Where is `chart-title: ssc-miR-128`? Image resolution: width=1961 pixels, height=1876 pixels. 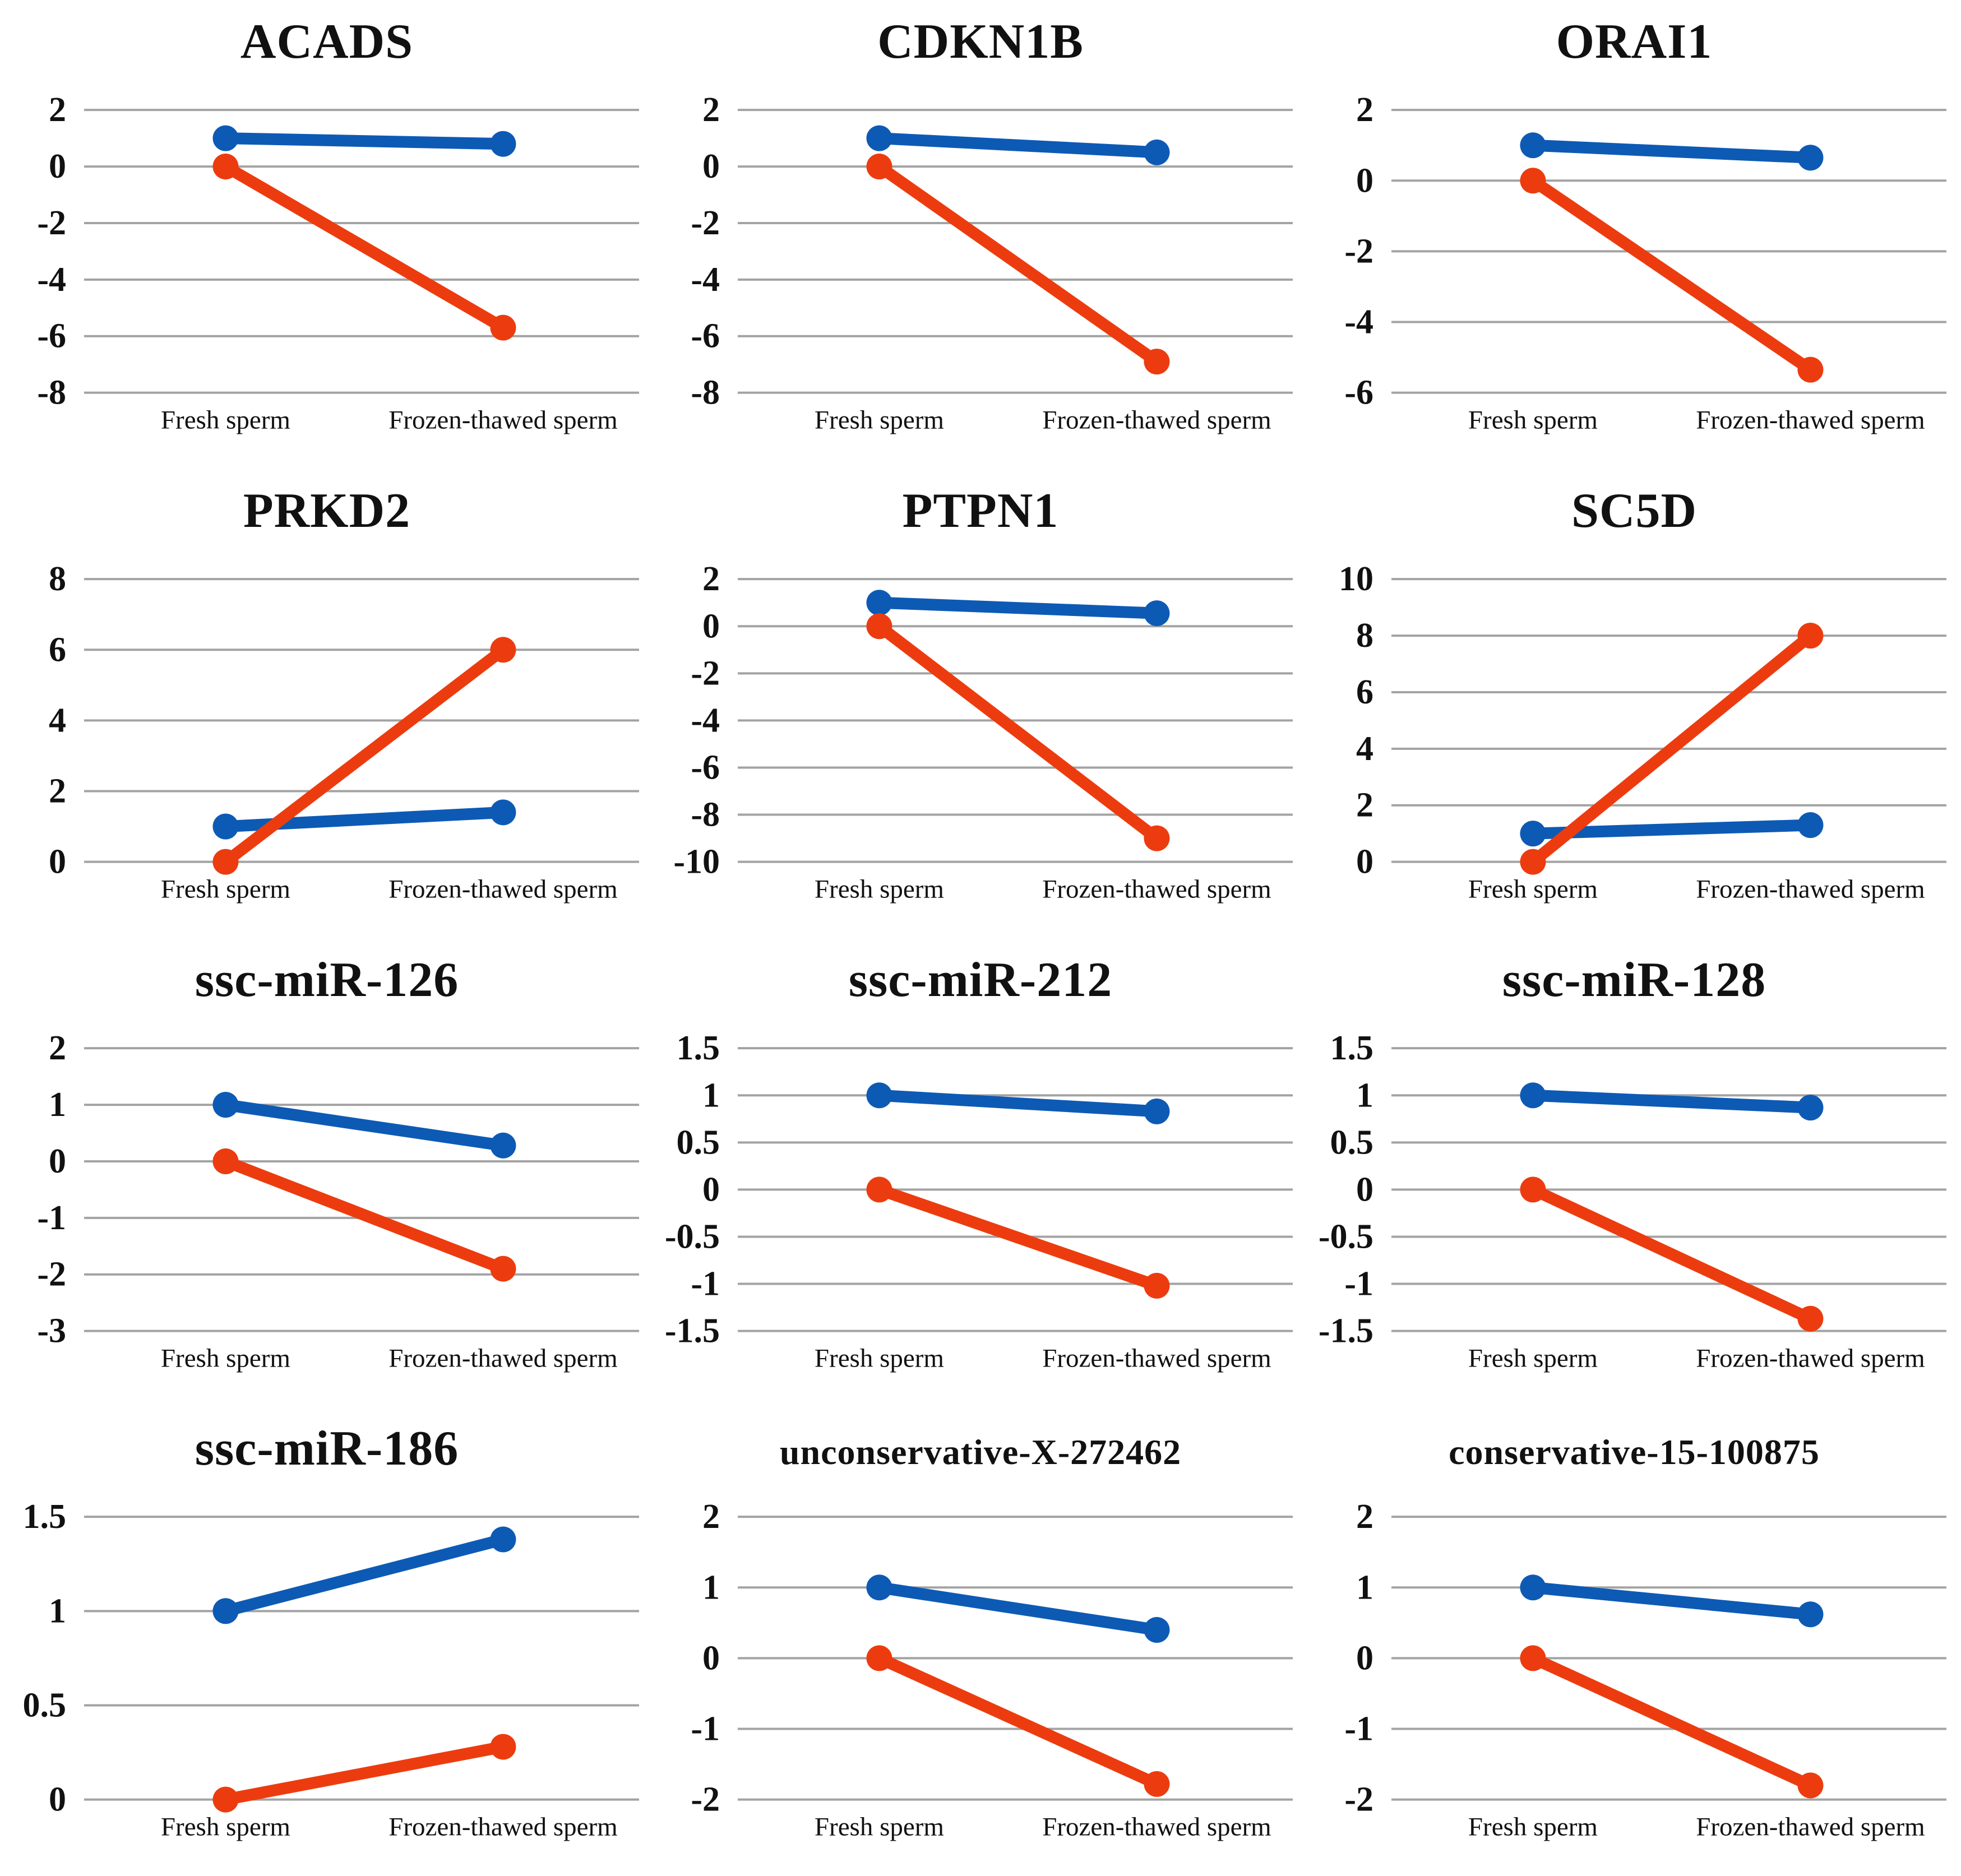
chart-title: ssc-miR-128 is located at coordinates (1634, 979).